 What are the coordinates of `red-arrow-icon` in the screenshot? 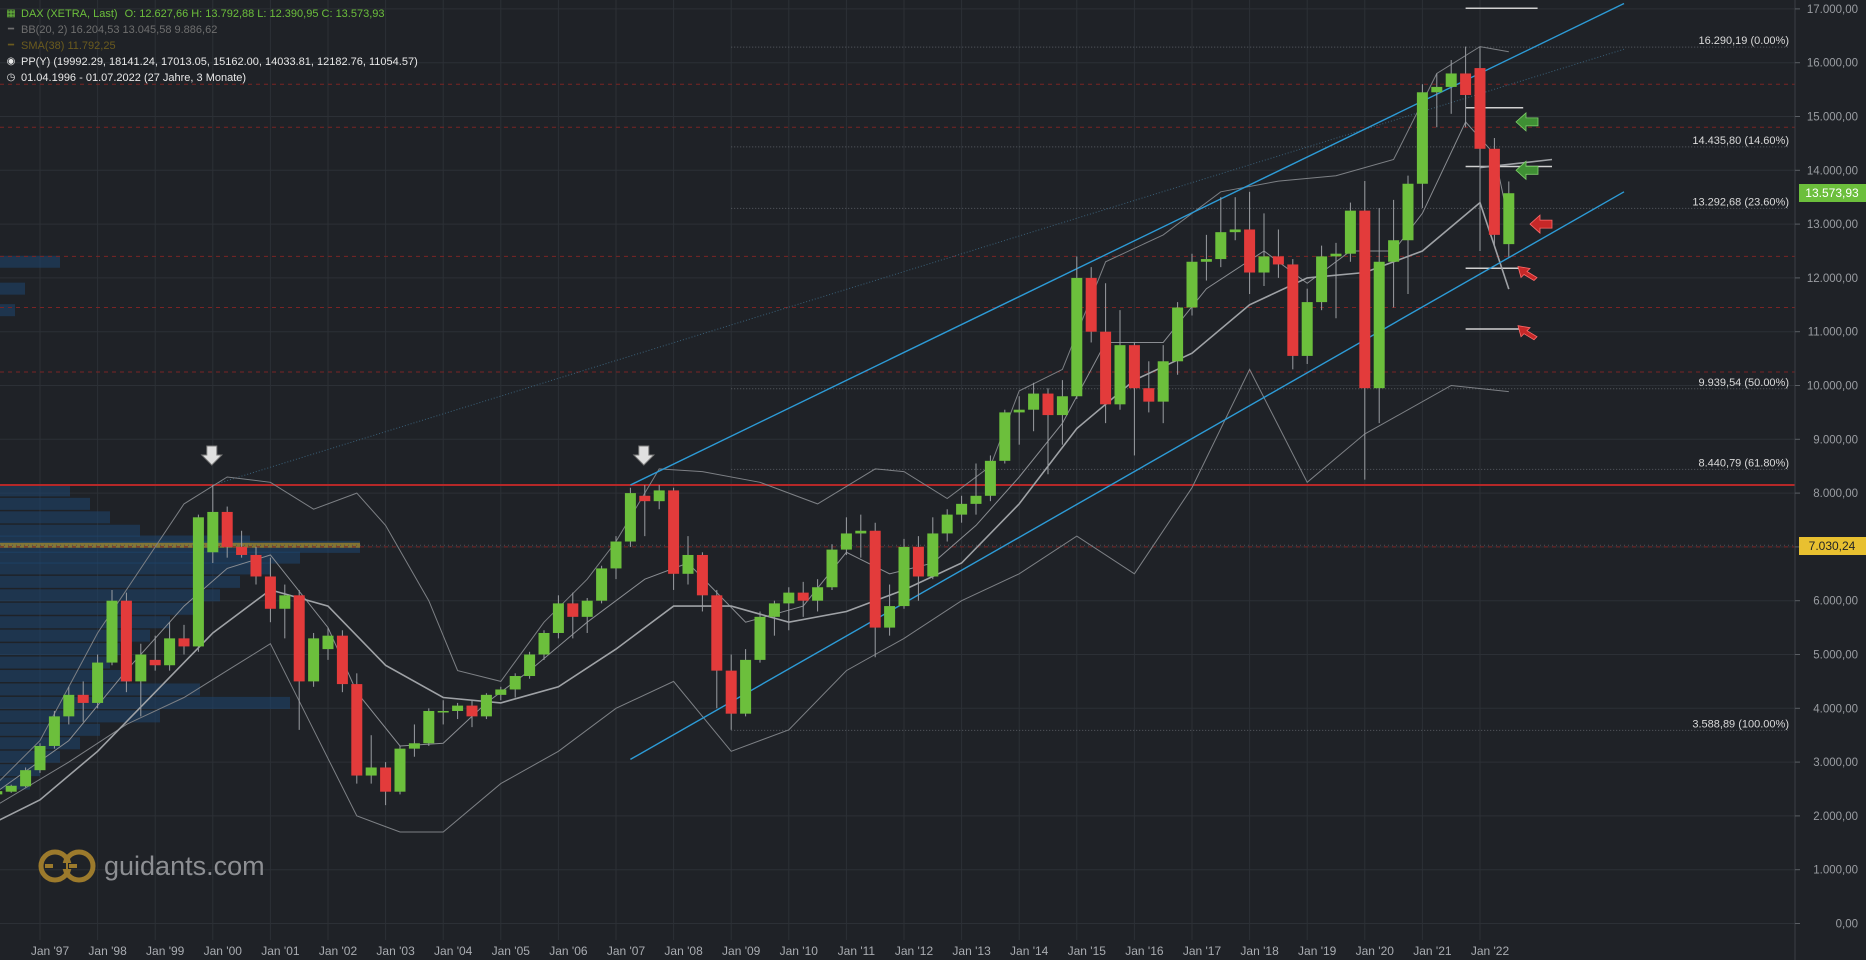 It's located at (1541, 224).